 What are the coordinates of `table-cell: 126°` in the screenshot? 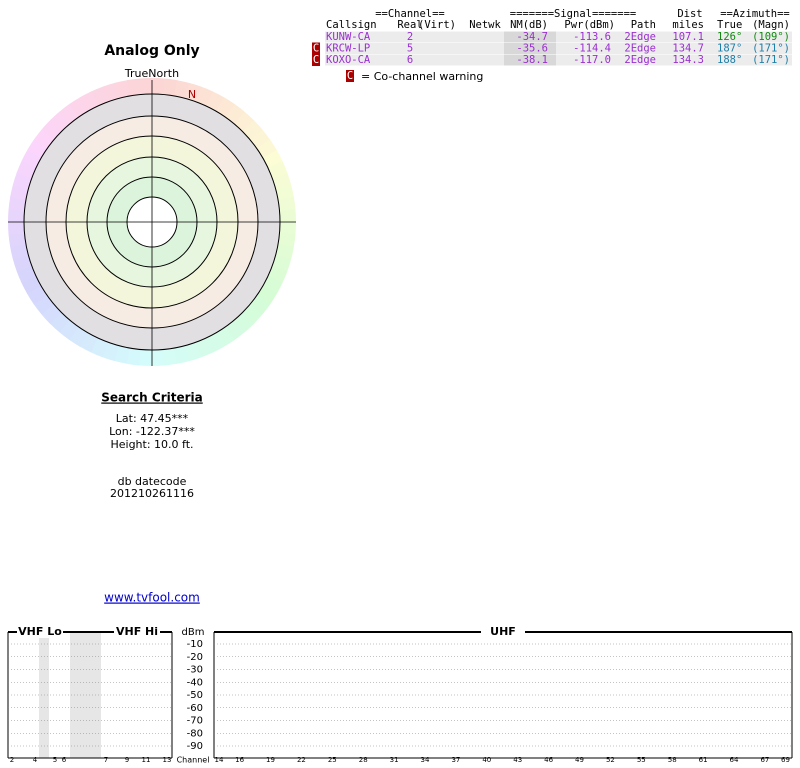 It's located at (729, 37).